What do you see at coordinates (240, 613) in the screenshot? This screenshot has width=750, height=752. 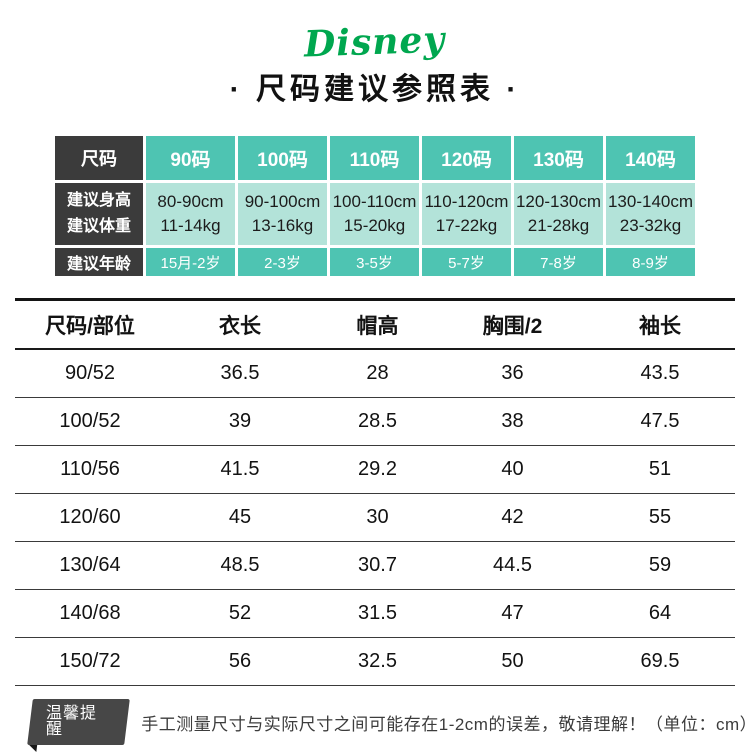 I see `table-cell: 52` at bounding box center [240, 613].